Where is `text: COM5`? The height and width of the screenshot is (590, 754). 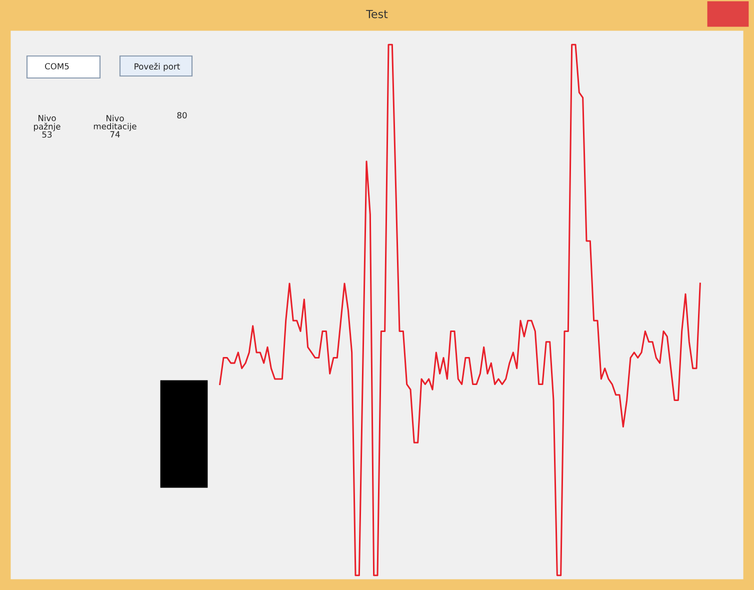 text: COM5 is located at coordinates (57, 66).